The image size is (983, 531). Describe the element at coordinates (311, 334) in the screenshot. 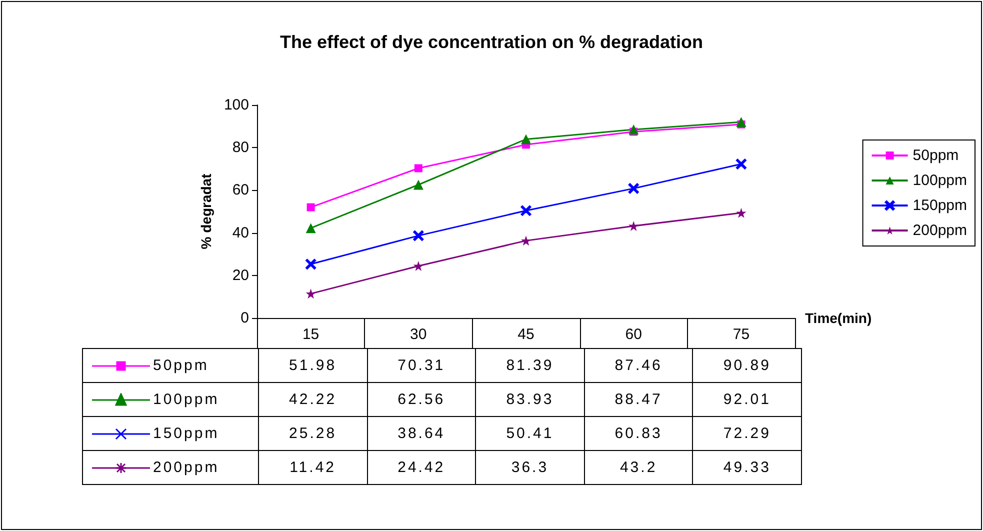

I see `x-tick-label: 15` at that location.